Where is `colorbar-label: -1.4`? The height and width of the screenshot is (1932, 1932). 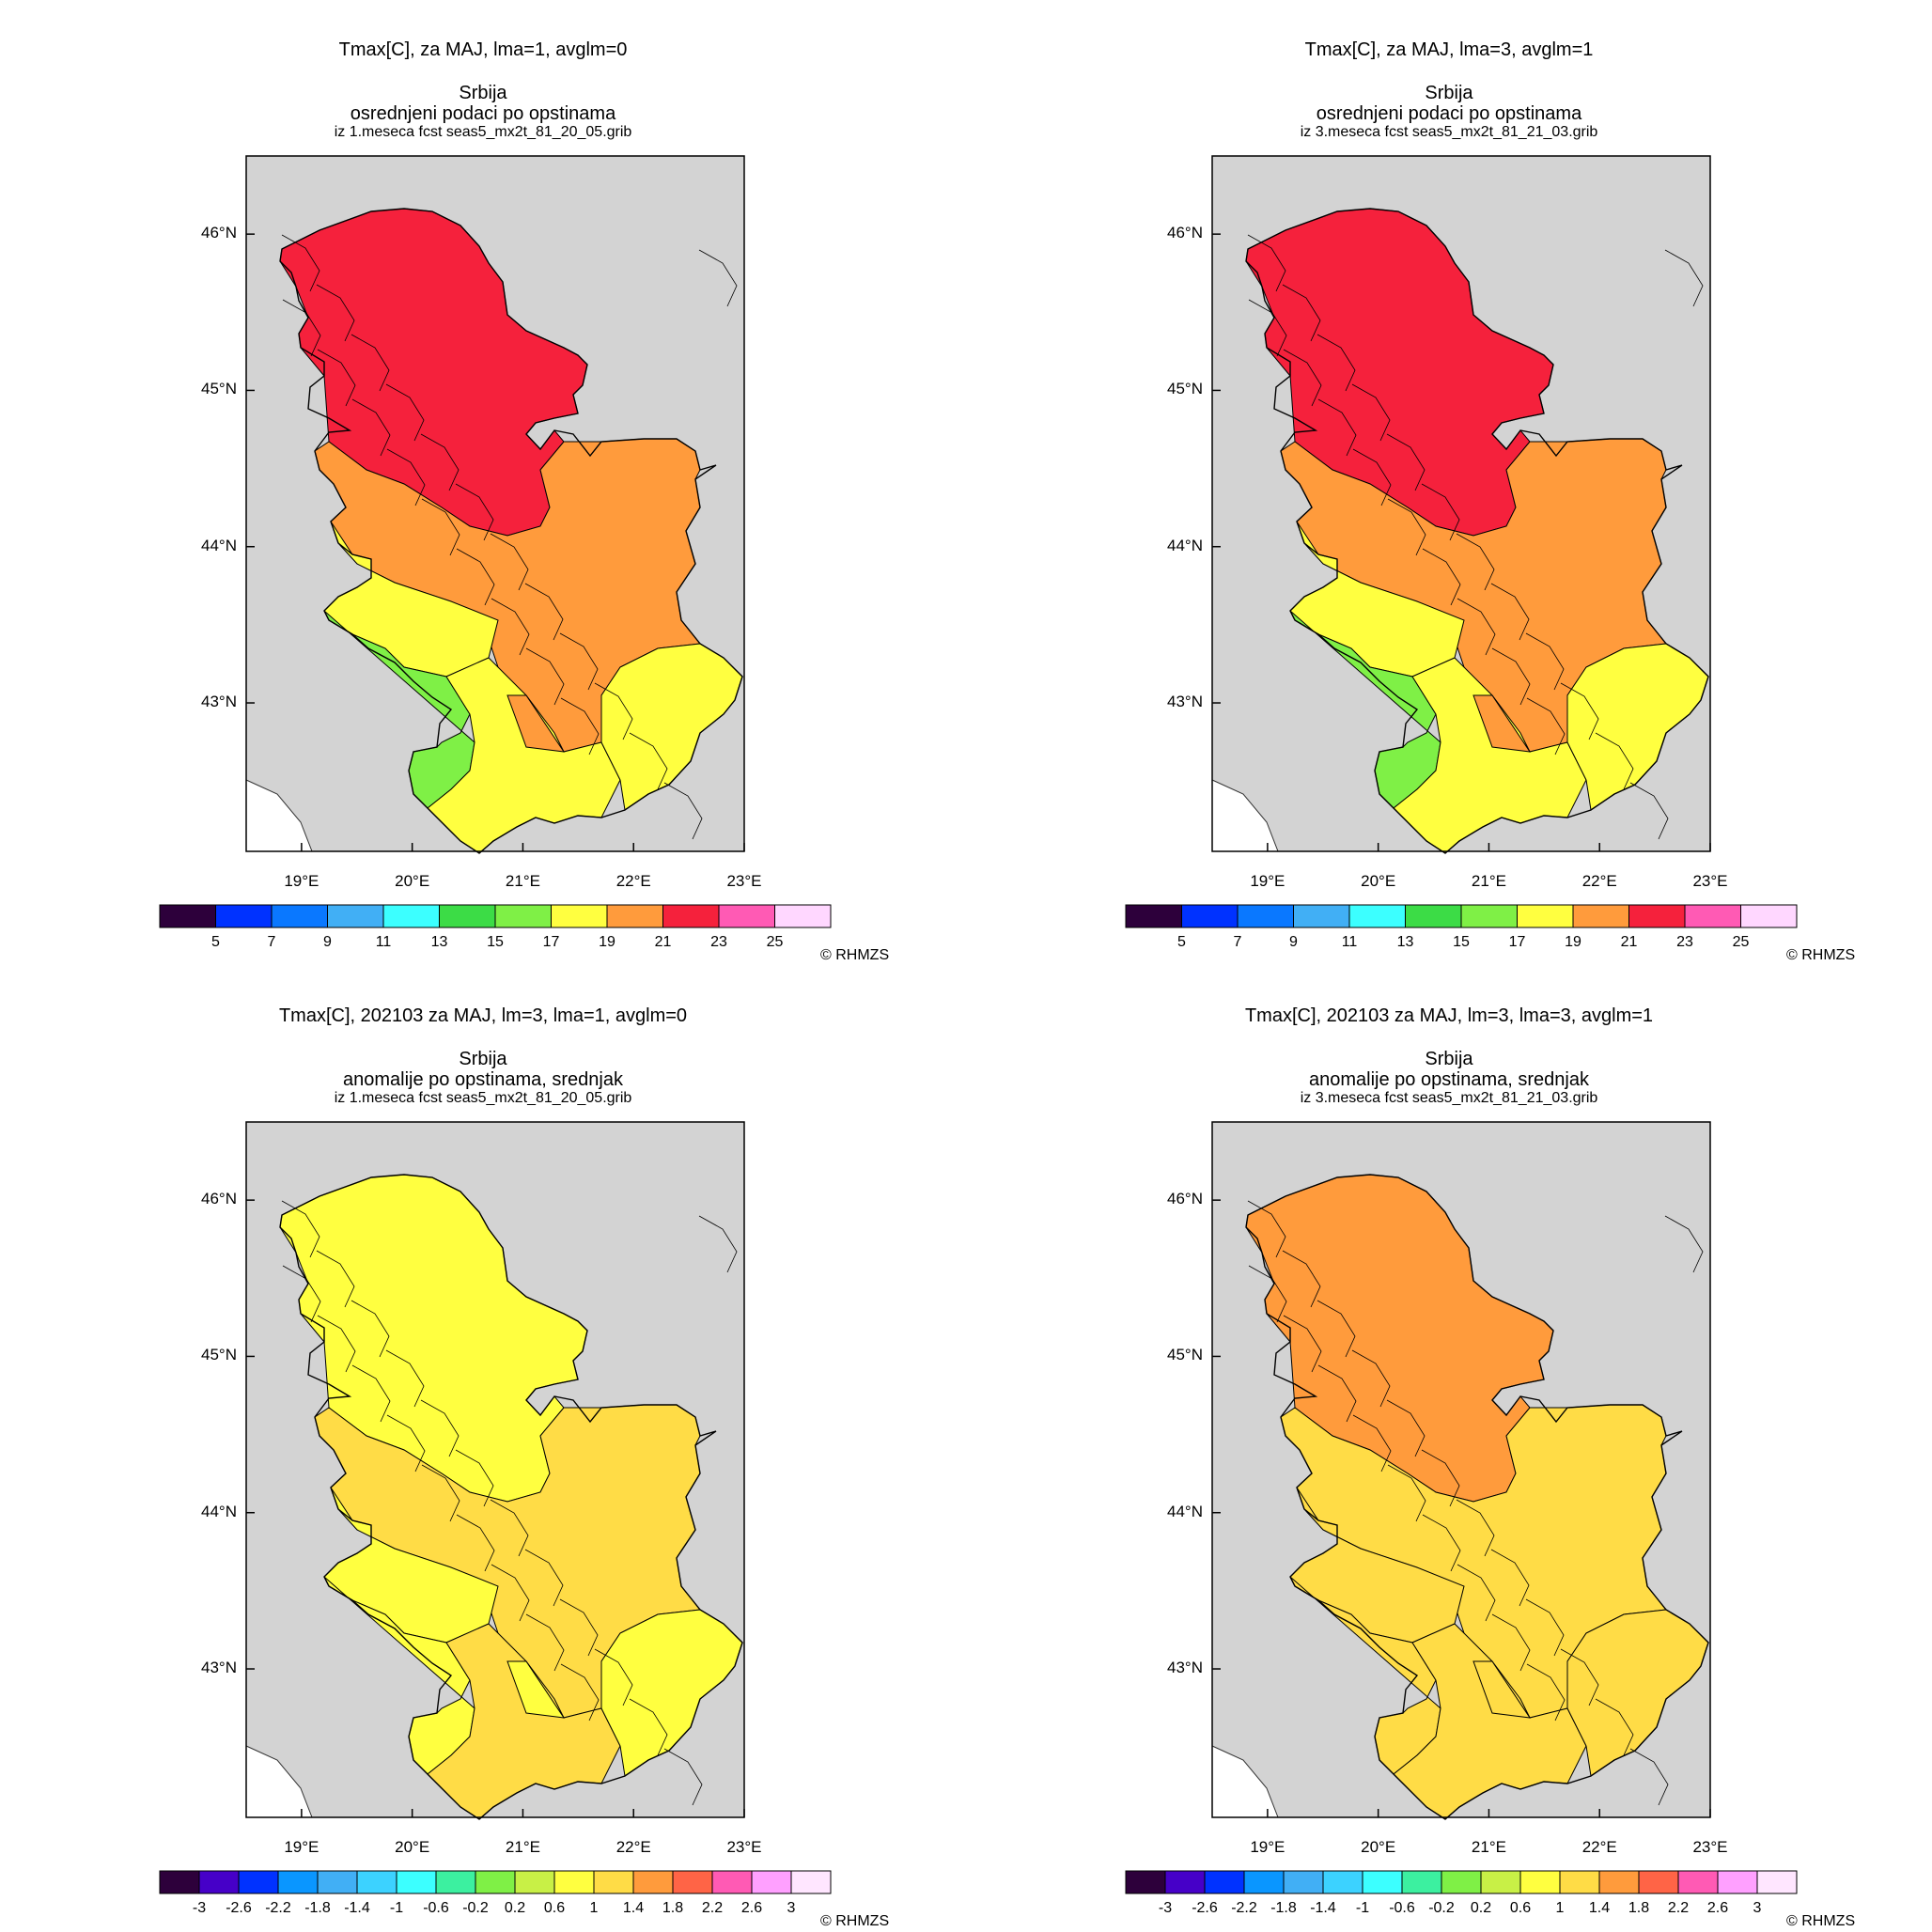 colorbar-label: -1.4 is located at coordinates (357, 1908).